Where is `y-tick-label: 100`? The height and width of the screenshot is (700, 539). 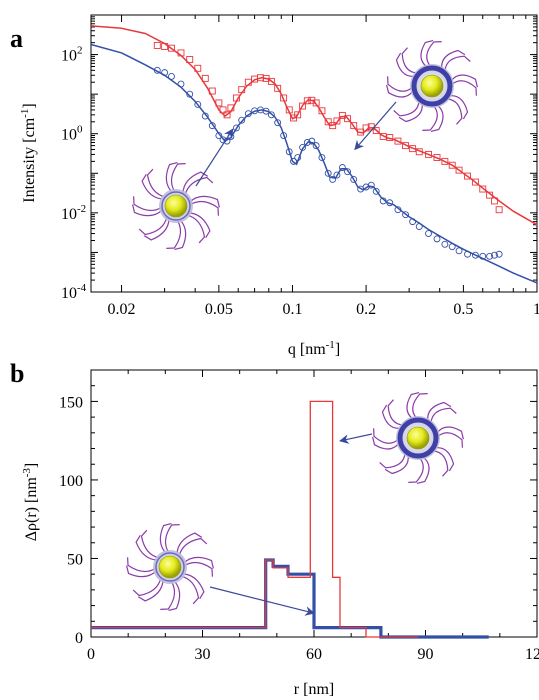 y-tick-label: 100 is located at coordinates (71, 481).